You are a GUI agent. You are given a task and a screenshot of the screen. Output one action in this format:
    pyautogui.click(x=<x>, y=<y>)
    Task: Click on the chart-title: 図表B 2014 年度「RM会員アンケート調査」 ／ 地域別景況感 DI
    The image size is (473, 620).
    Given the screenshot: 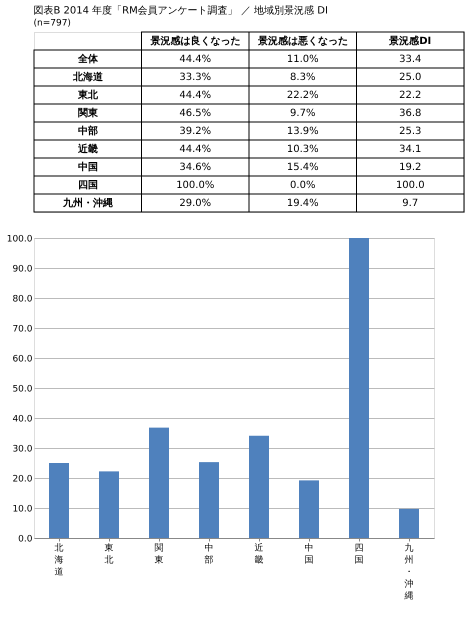 What is the action you would take?
    pyautogui.click(x=181, y=10)
    